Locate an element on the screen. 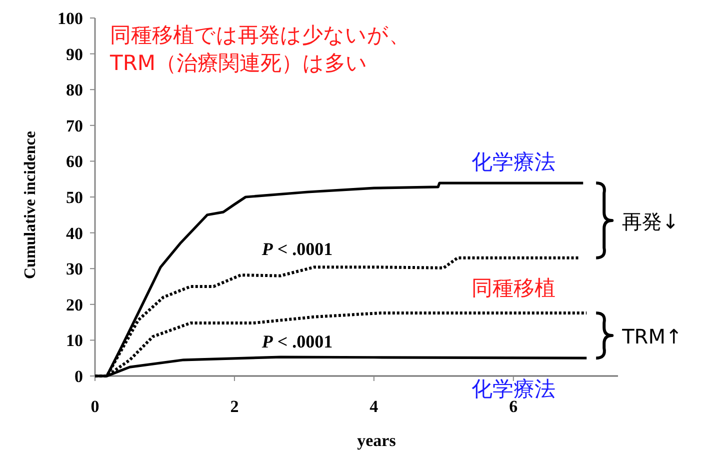  series-label: 化学療法 is located at coordinates (513, 162).